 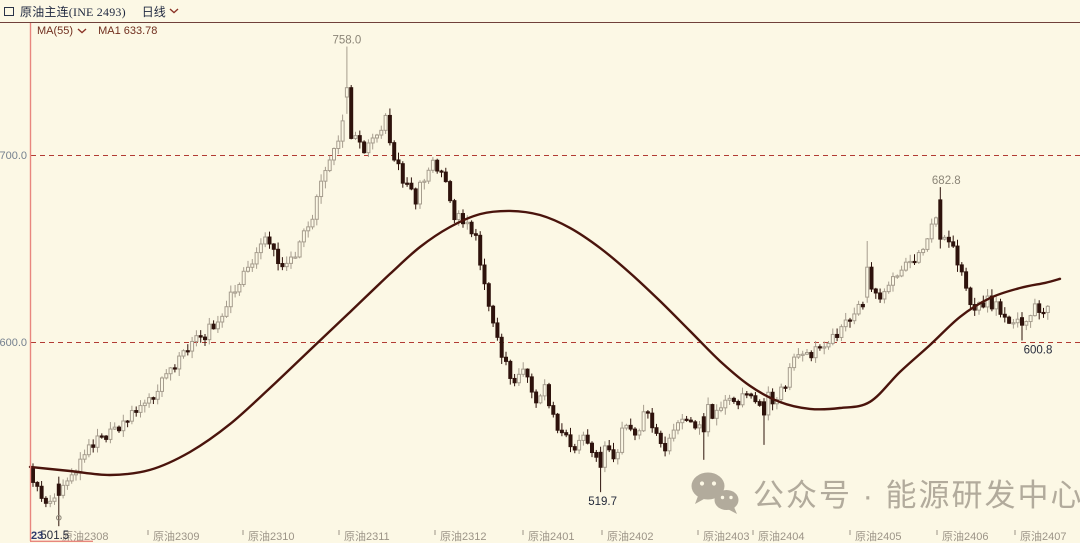 What do you see at coordinates (1038, 351) in the screenshot?
I see `price-annotation: 600.8` at bounding box center [1038, 351].